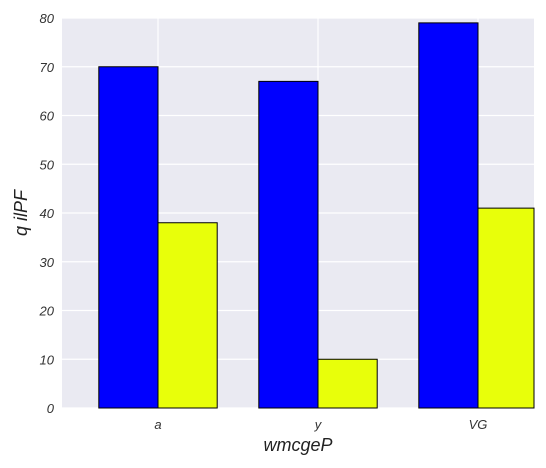 The width and height of the screenshot is (546, 468). I want to click on y-tick-label: 10, so click(47, 359).